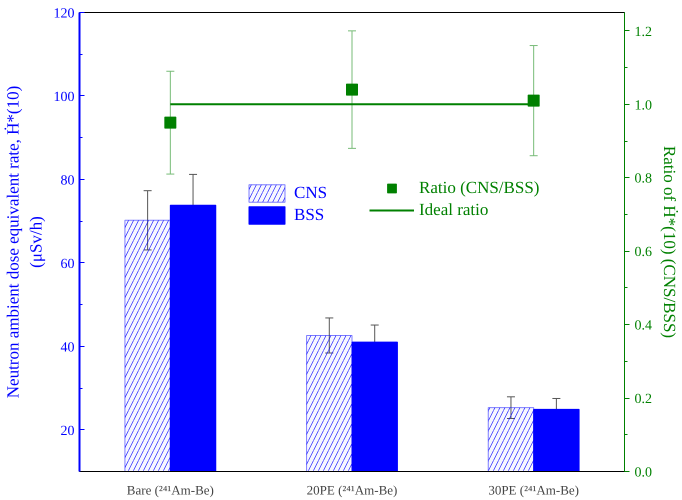 Image resolution: width=682 pixels, height=500 pixels. What do you see at coordinates (643, 400) in the screenshot?
I see `y2-tick-label: 0.2` at bounding box center [643, 400].